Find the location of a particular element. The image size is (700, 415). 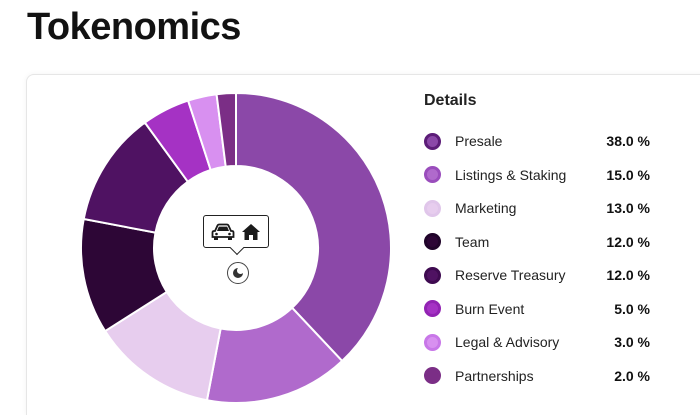

legend-value: 5.0 % is located at coordinates (632, 308).